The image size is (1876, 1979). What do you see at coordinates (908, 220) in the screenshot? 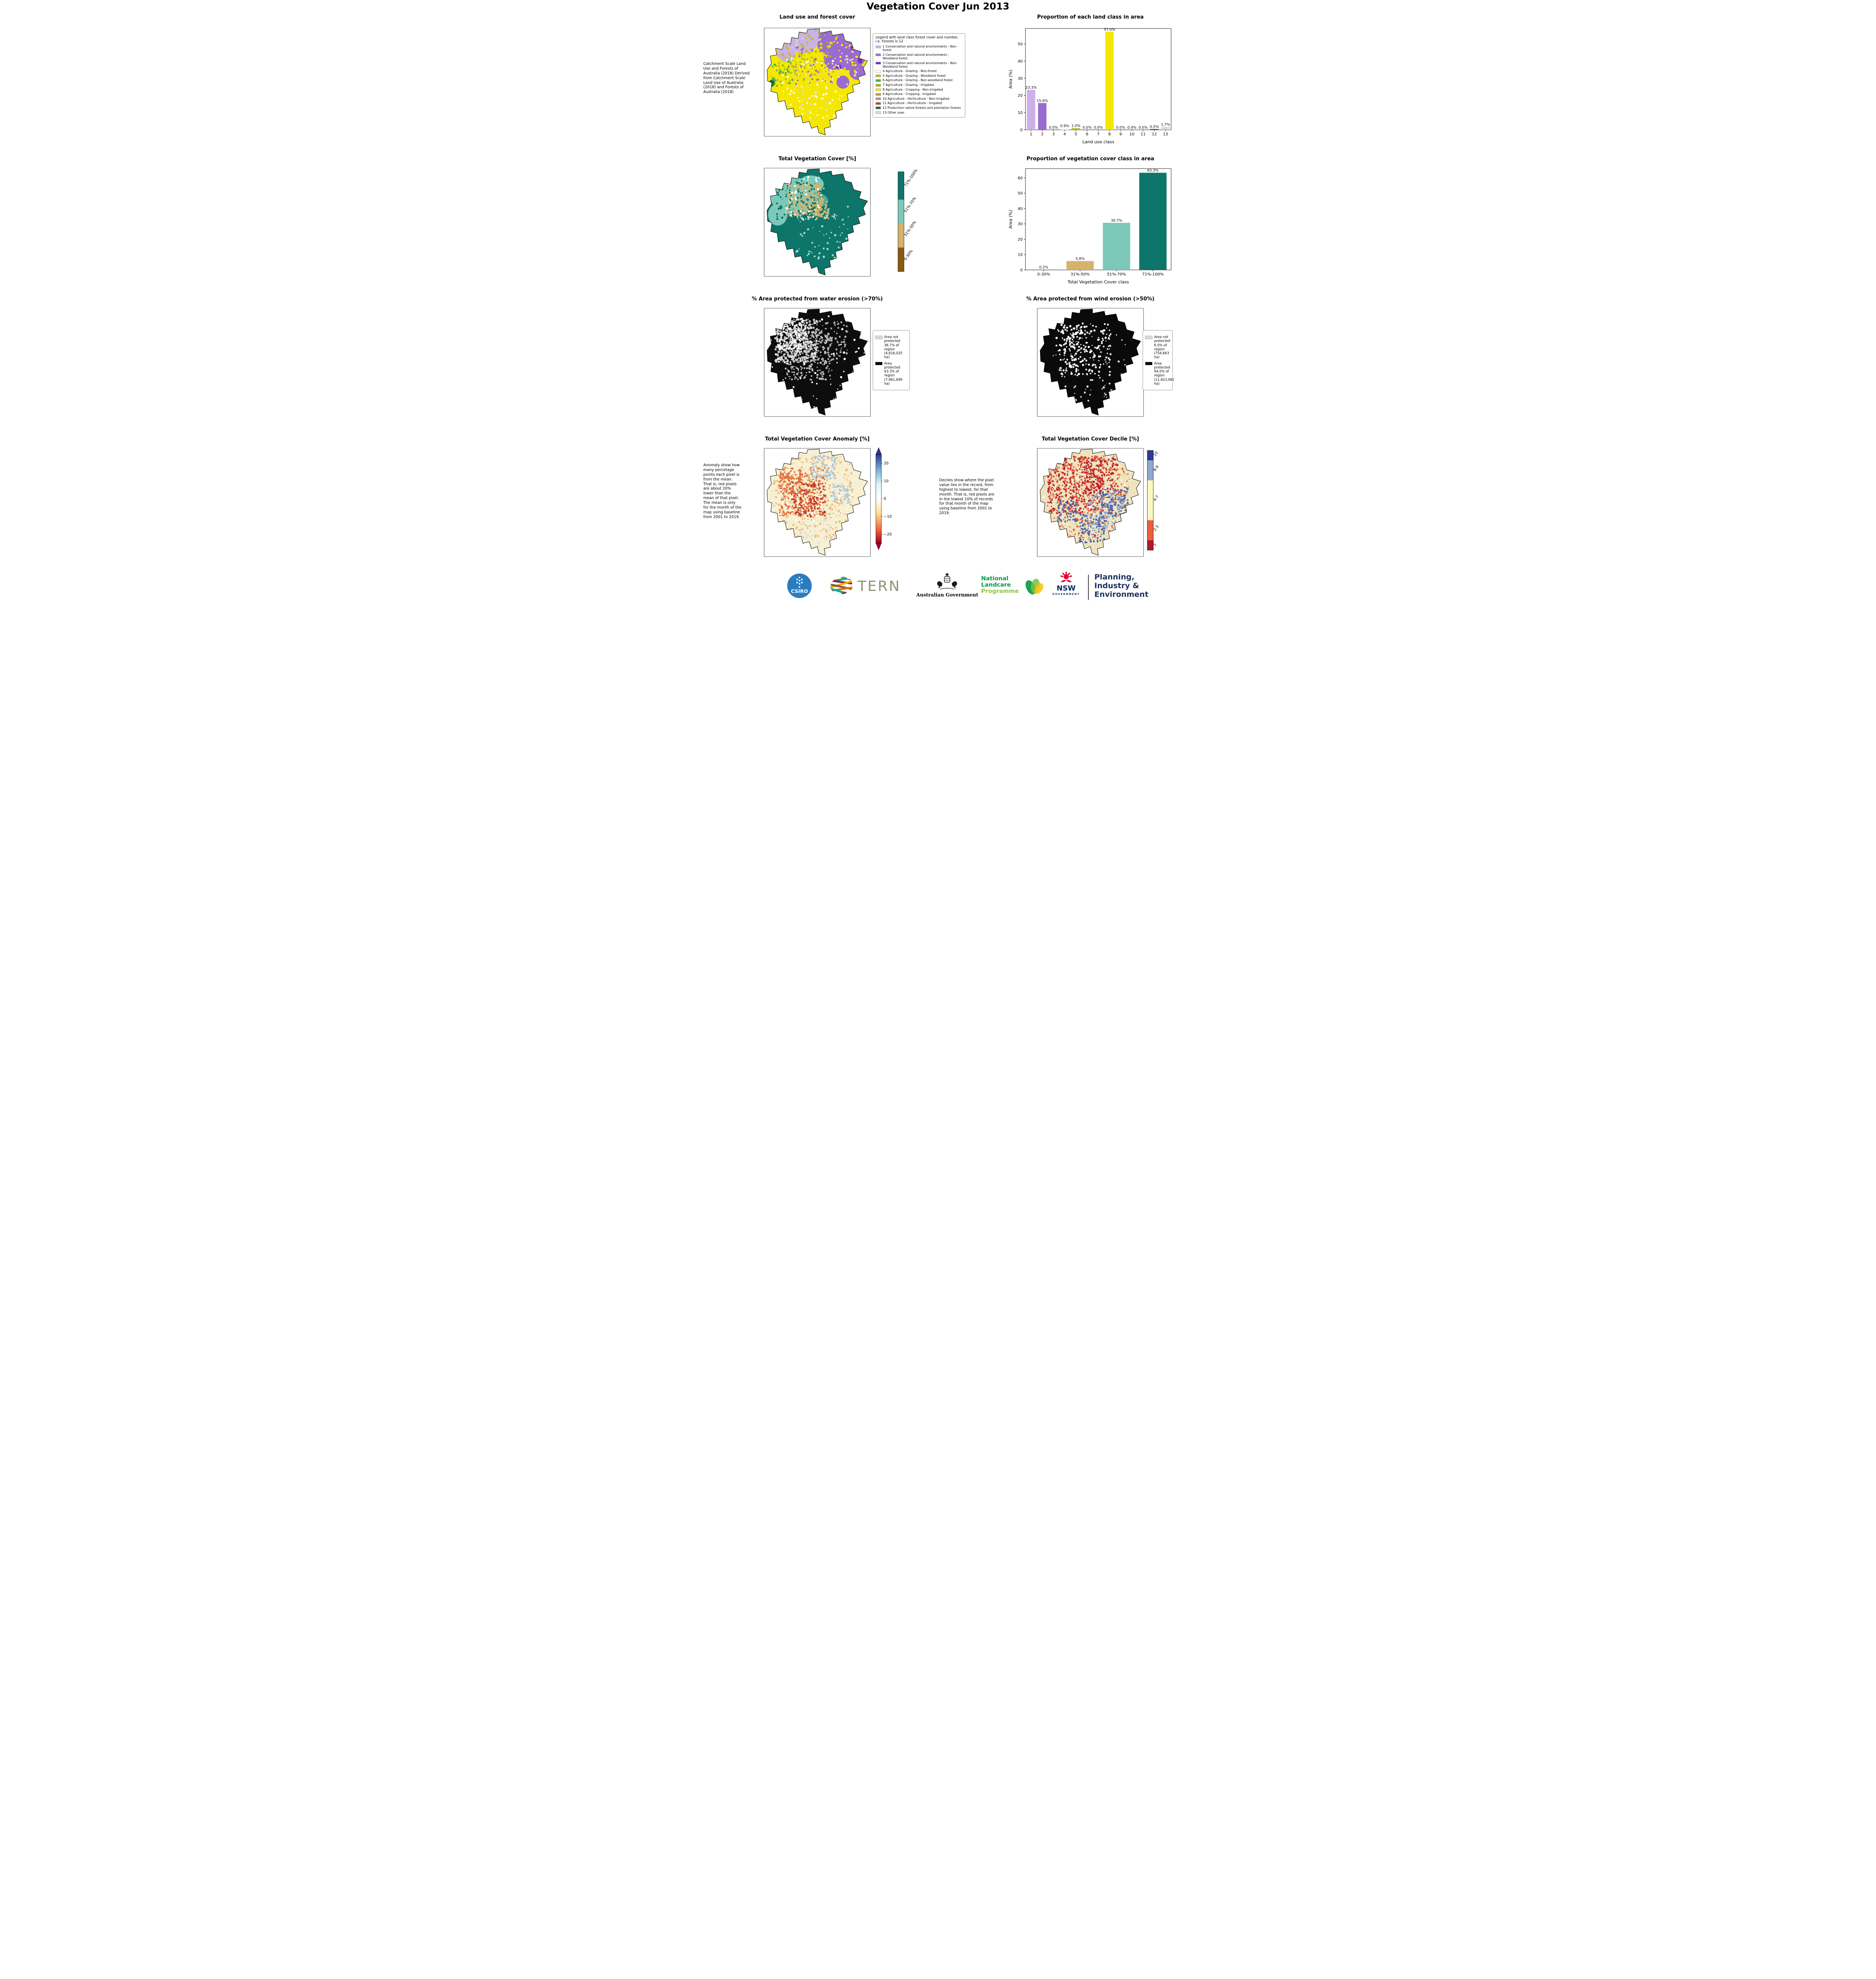
I see `vegcover-colorbar: 71%-100% 51%-70% 31%-50% 0-30%` at bounding box center [908, 220].